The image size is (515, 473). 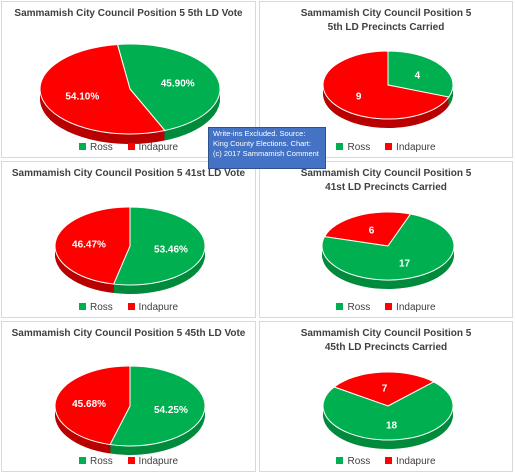 I want to click on pie-chart: 45.90% 54.10%, so click(x=130, y=94).